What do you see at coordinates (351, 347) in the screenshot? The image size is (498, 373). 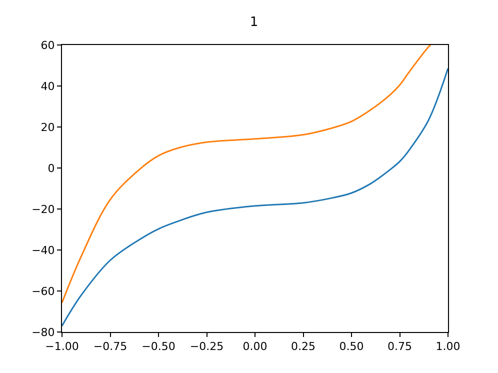 I see `x-tick-label: 0.50` at bounding box center [351, 347].